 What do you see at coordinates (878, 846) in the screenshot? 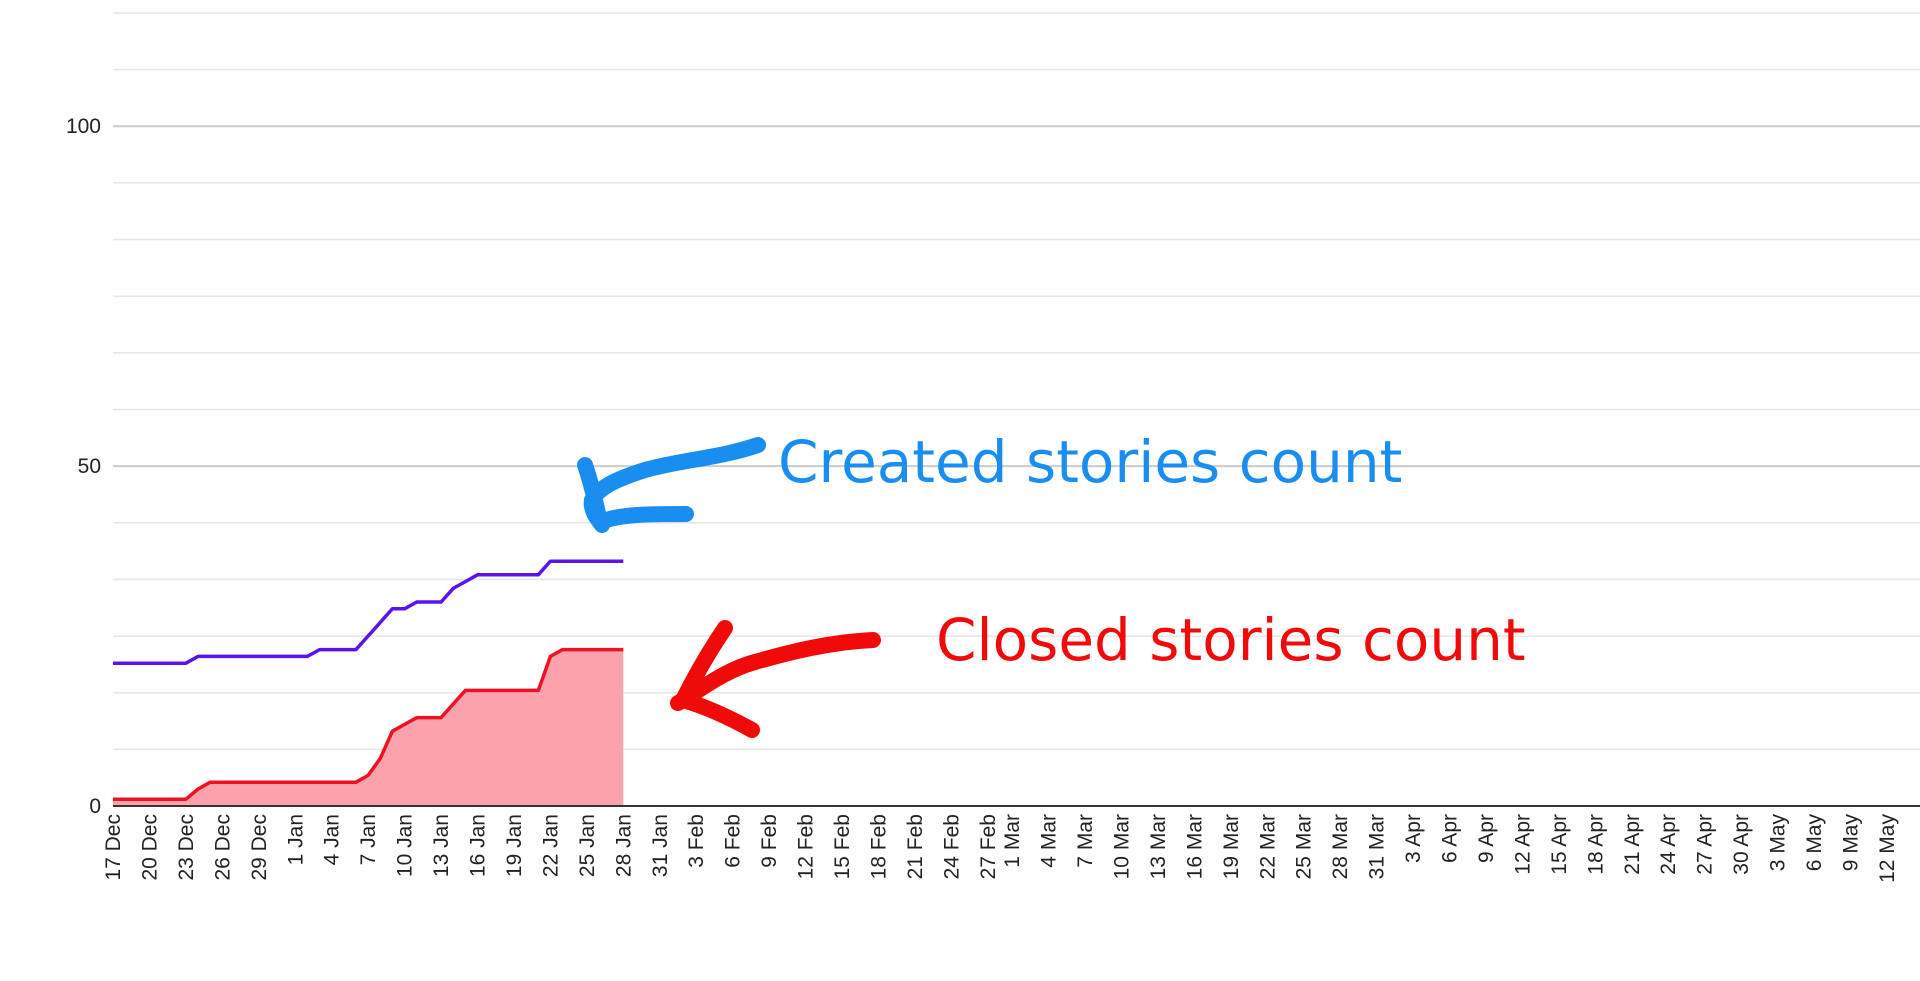
I see `x-tick-label: 18 Feb` at bounding box center [878, 846].